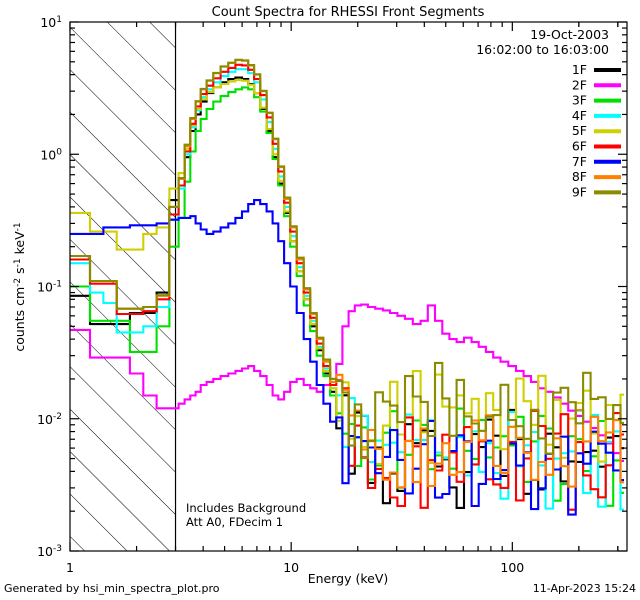 This screenshot has height=600, width=640. What do you see at coordinates (291, 567) in the screenshot?
I see `x-tick-label: 10` at bounding box center [291, 567].